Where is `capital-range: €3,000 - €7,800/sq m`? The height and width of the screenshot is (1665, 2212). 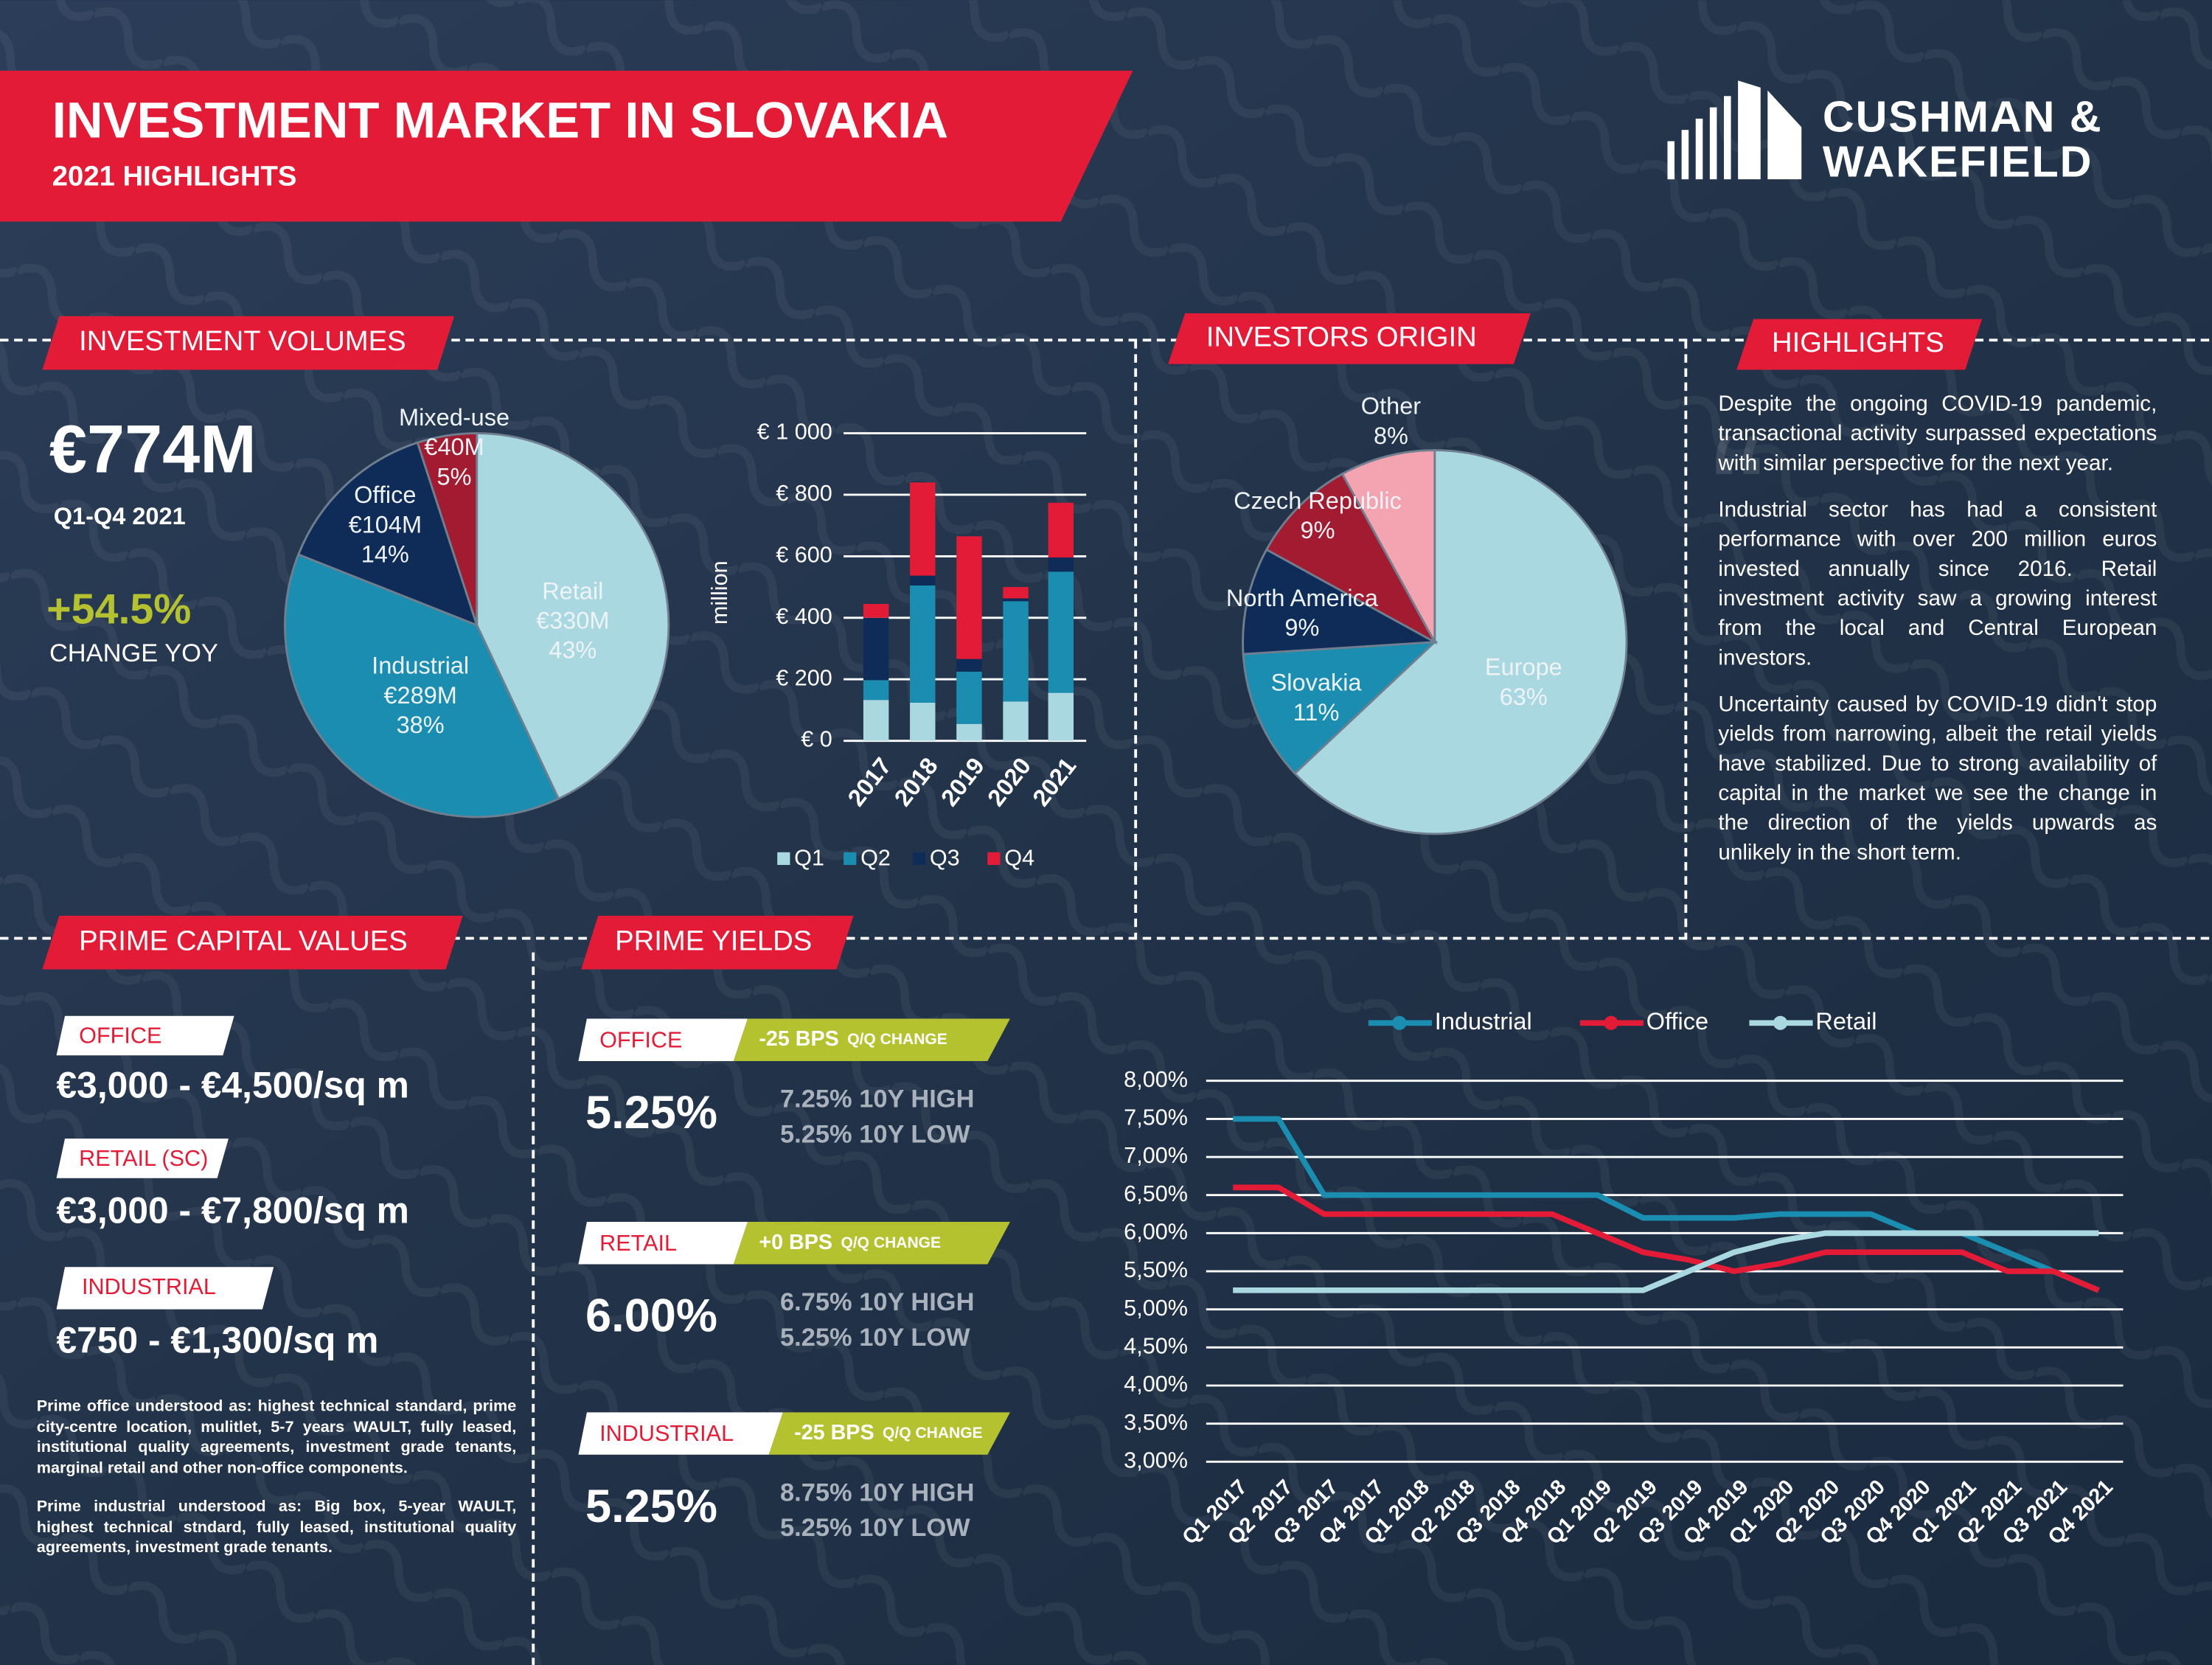 capital-range: €3,000 - €7,800/sq m is located at coordinates (233, 1210).